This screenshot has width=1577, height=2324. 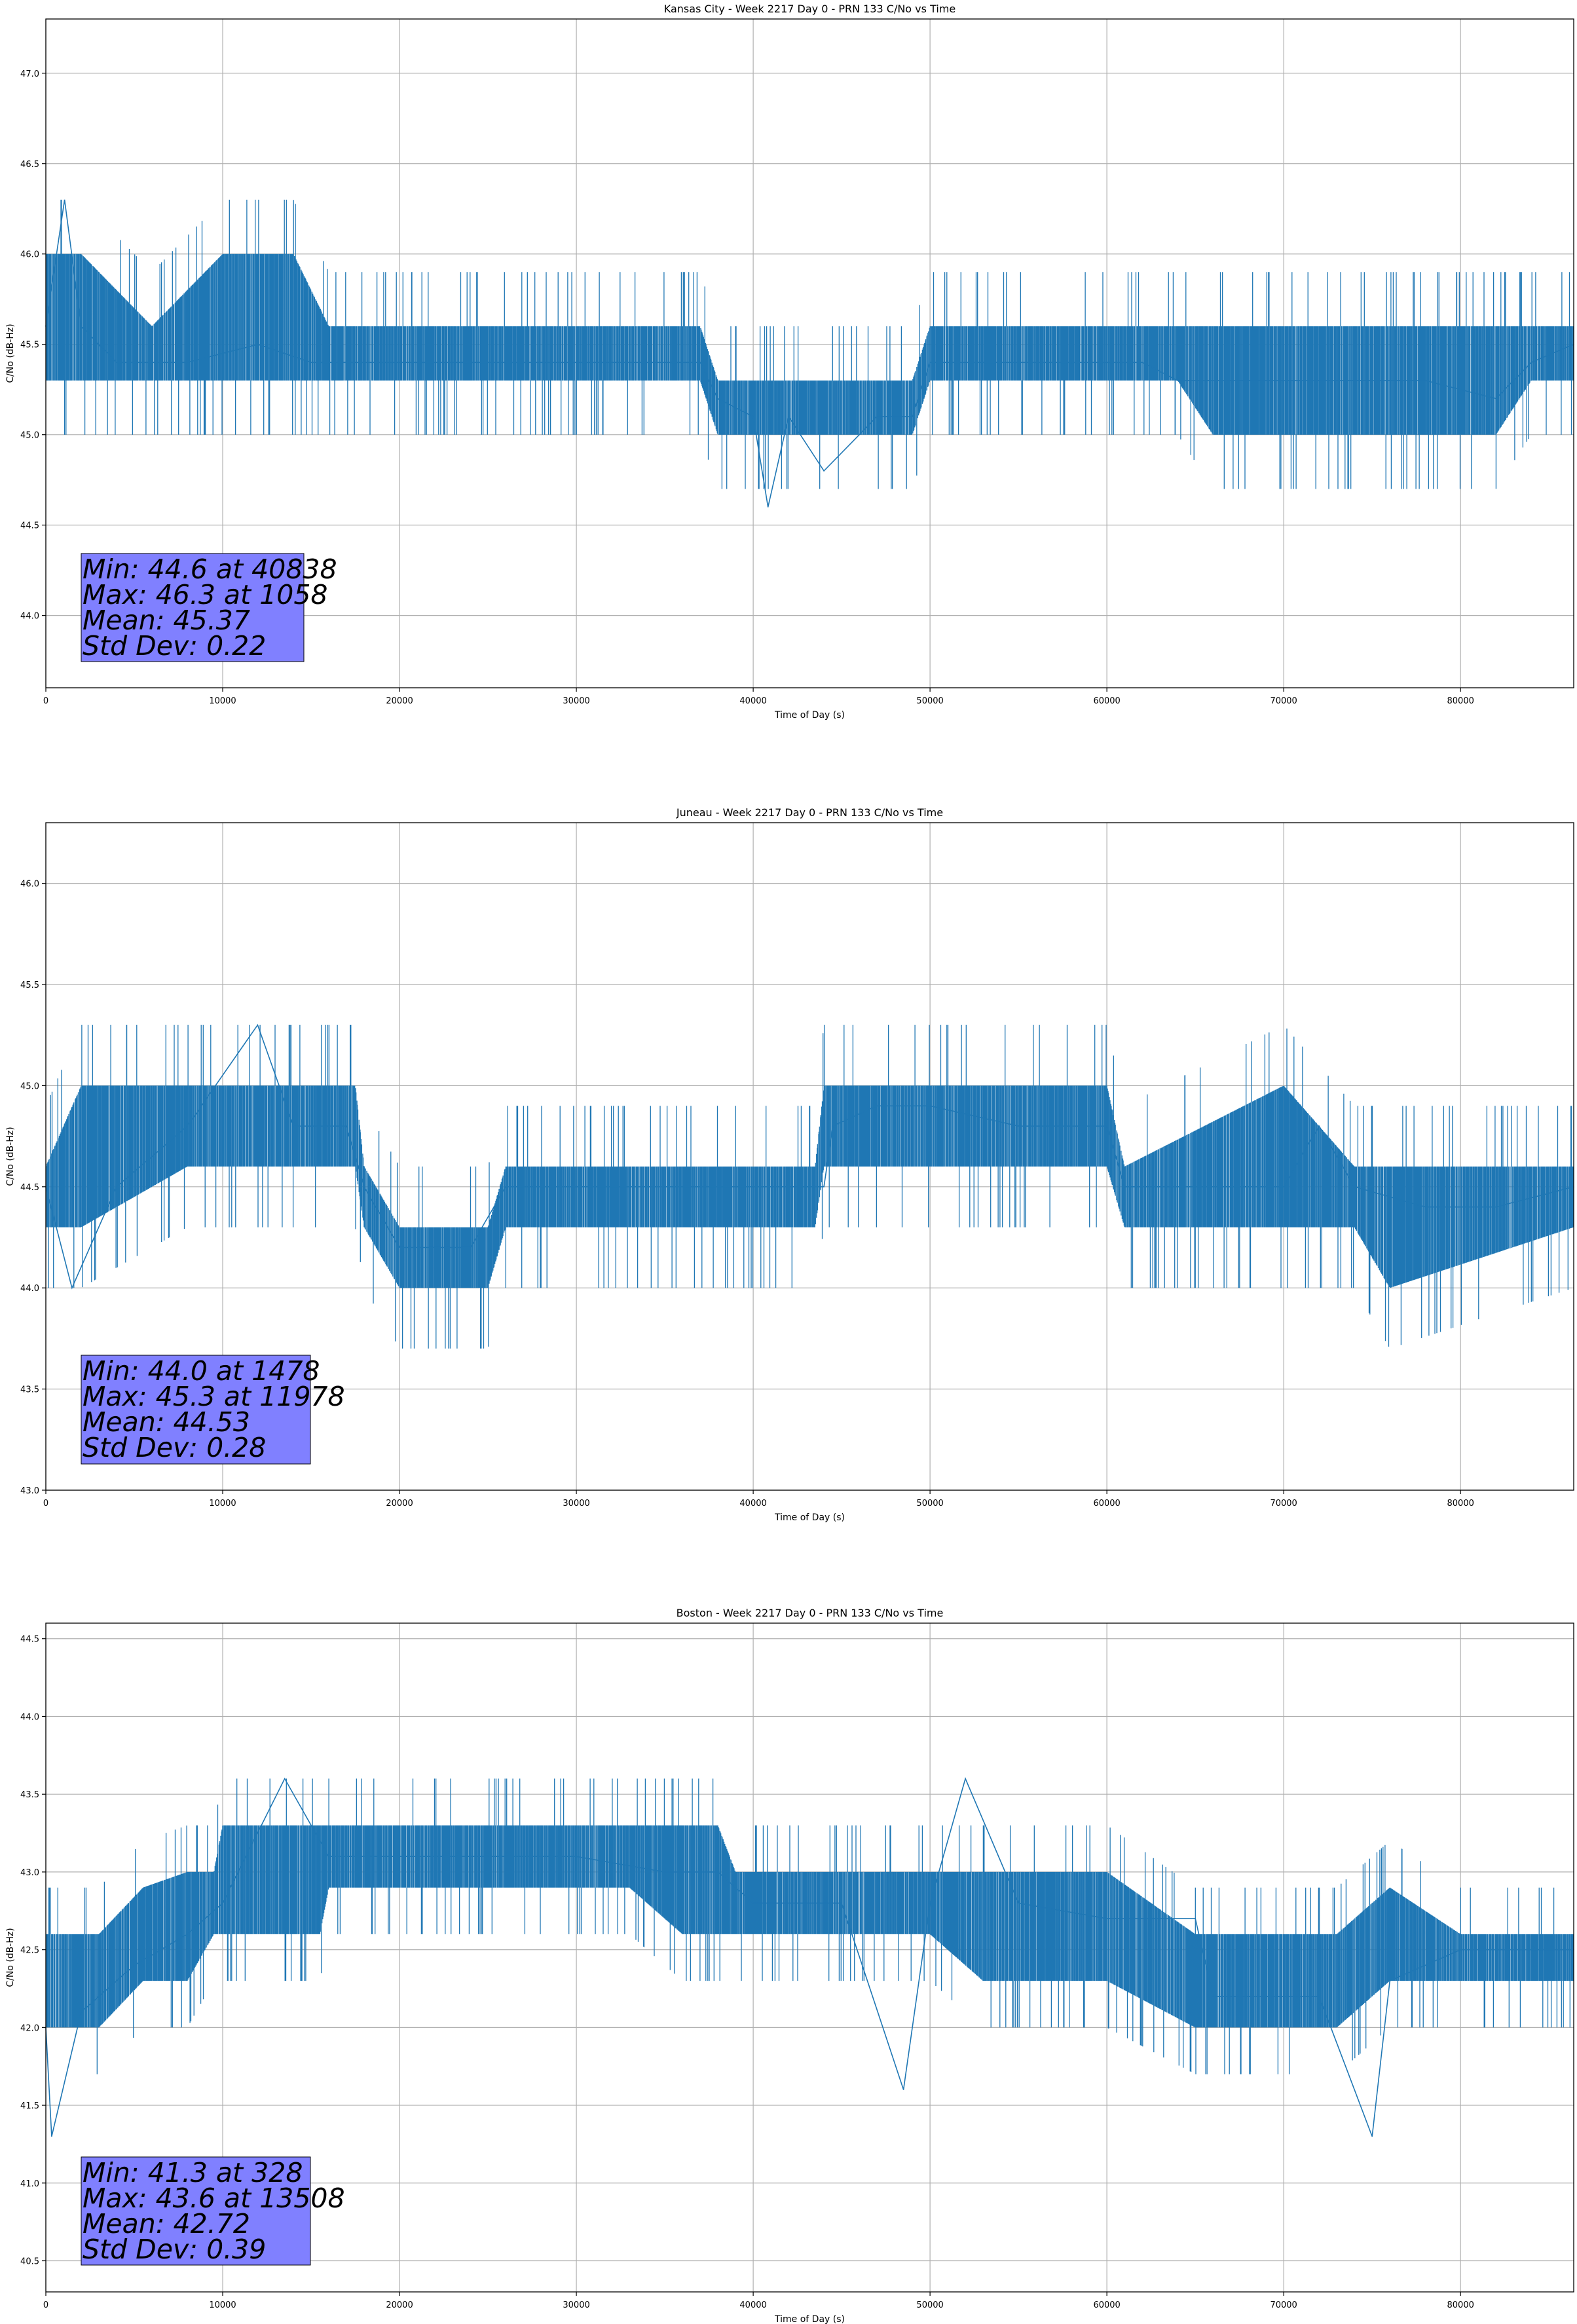 I want to click on stats-line: Min: 41.3 at 328, so click(x=193, y=2172).